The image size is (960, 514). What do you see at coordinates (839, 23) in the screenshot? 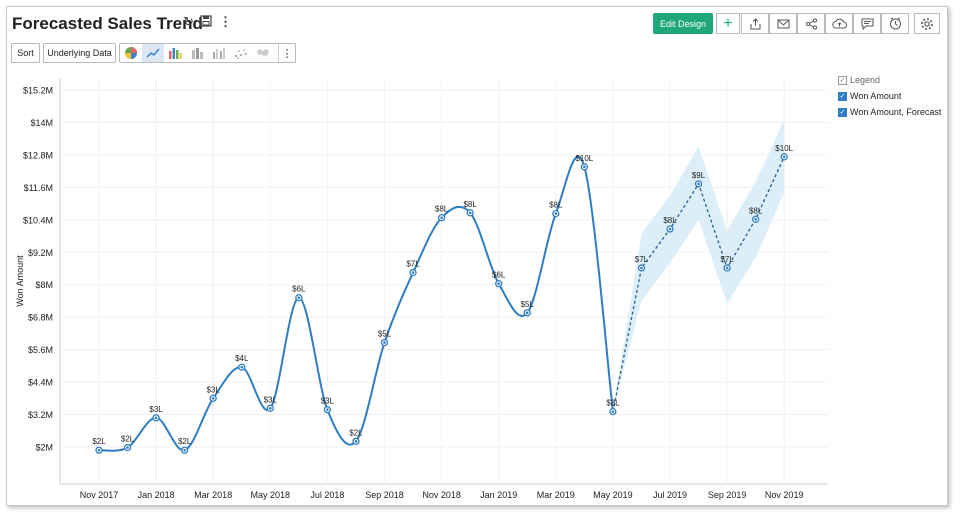
I see `cloud-publish-icon` at bounding box center [839, 23].